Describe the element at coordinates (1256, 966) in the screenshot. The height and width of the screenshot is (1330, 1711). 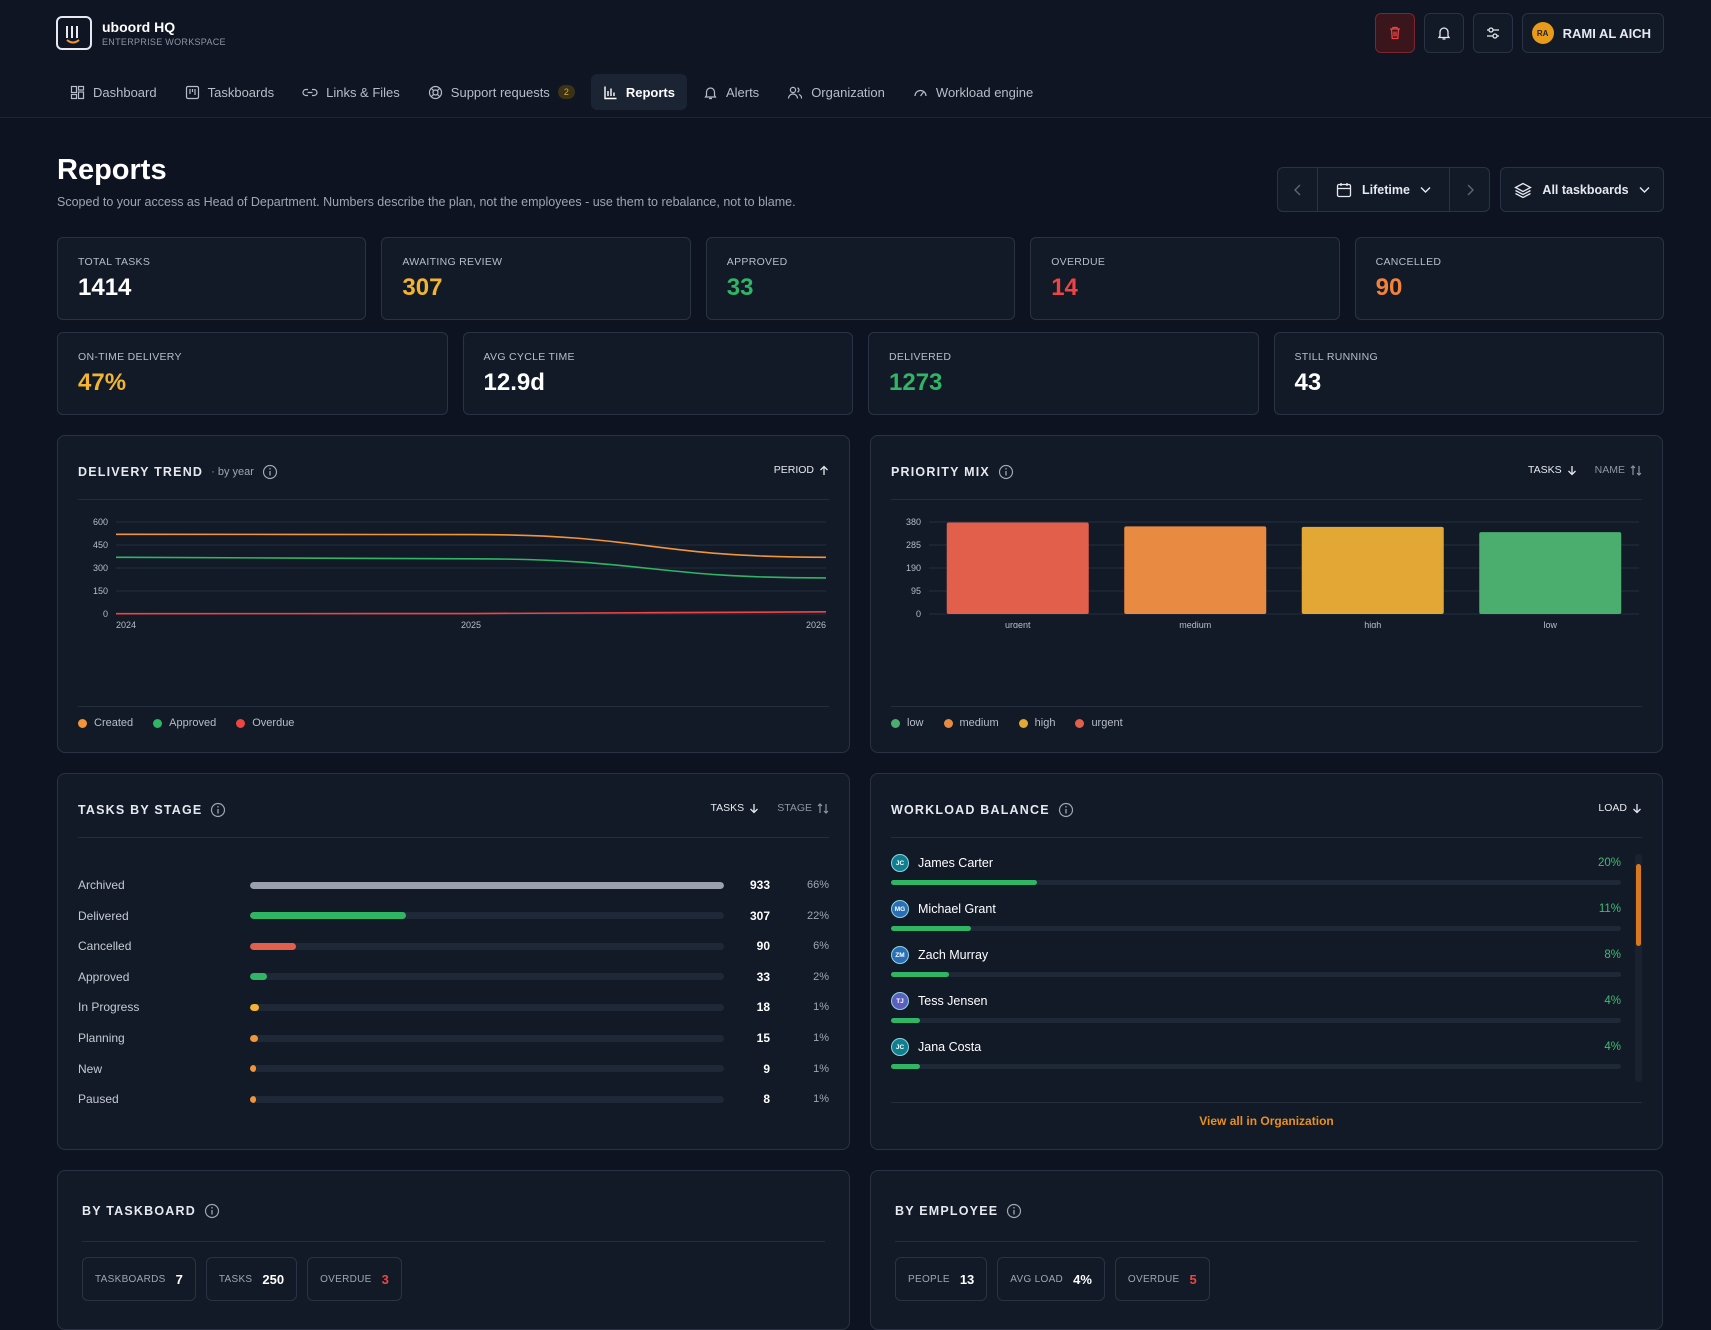
I see `workload-row: ZM Zach Murray 8%` at that location.